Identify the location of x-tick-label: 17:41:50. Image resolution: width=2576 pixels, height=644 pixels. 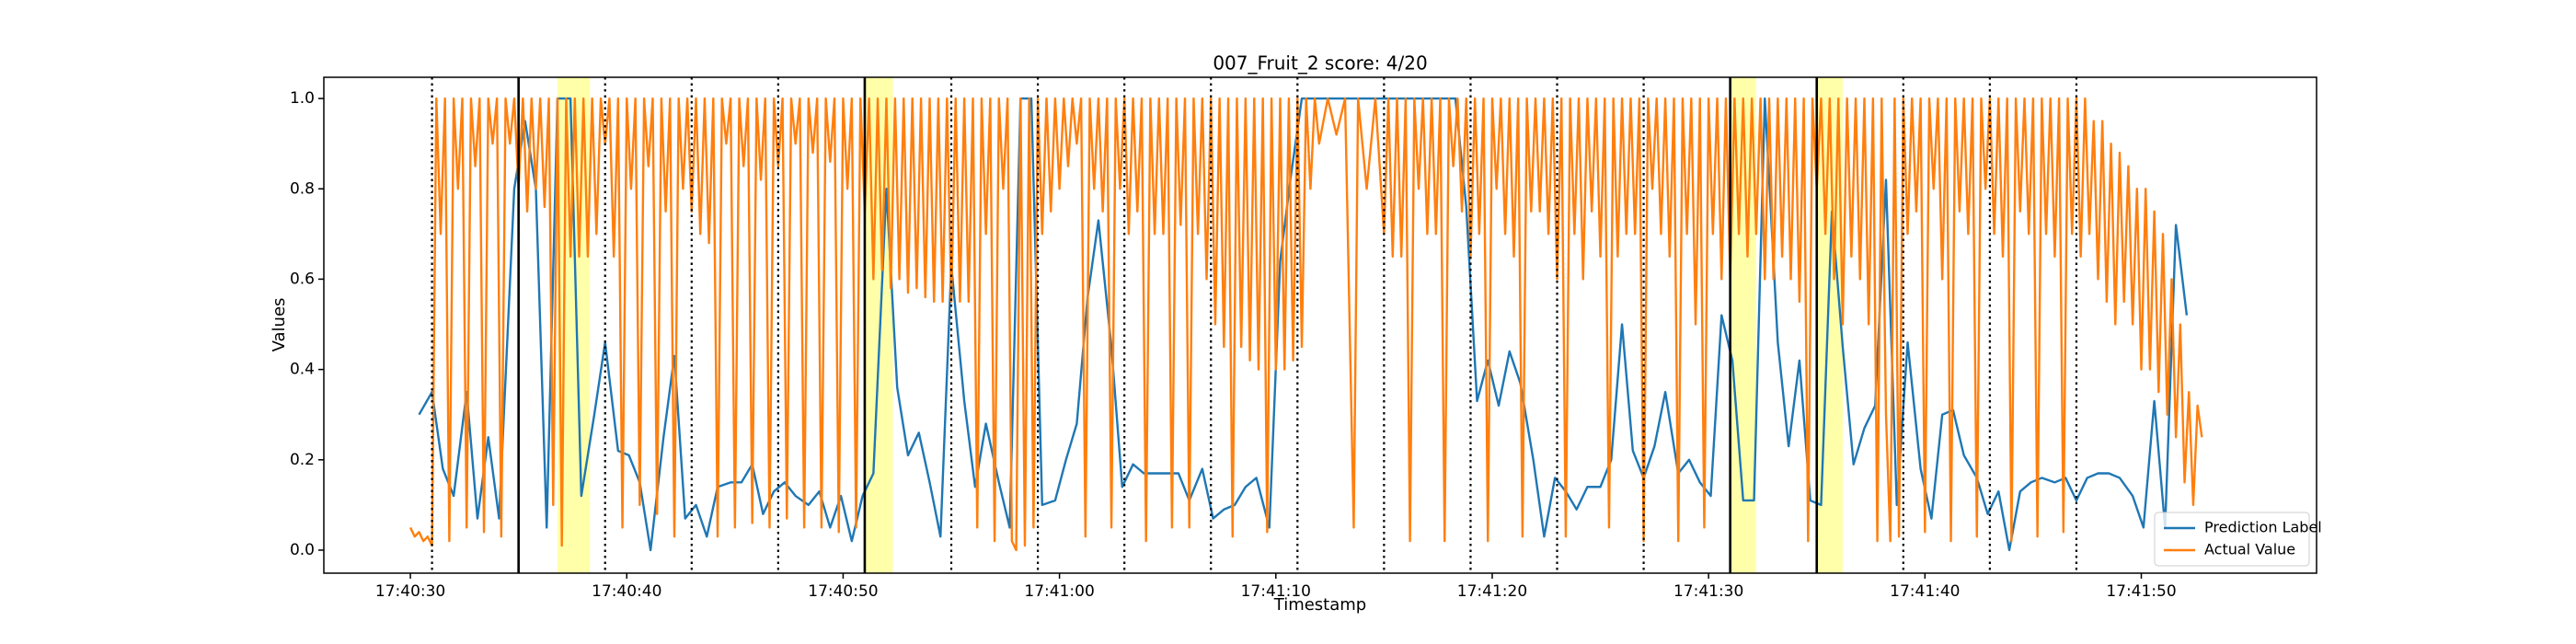
(2141, 591).